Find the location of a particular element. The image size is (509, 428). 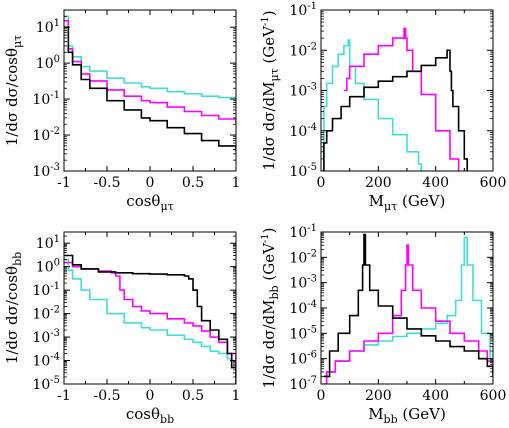

panel-bottom-left-ytick-label: 10⁻¹ is located at coordinates (46, 290).